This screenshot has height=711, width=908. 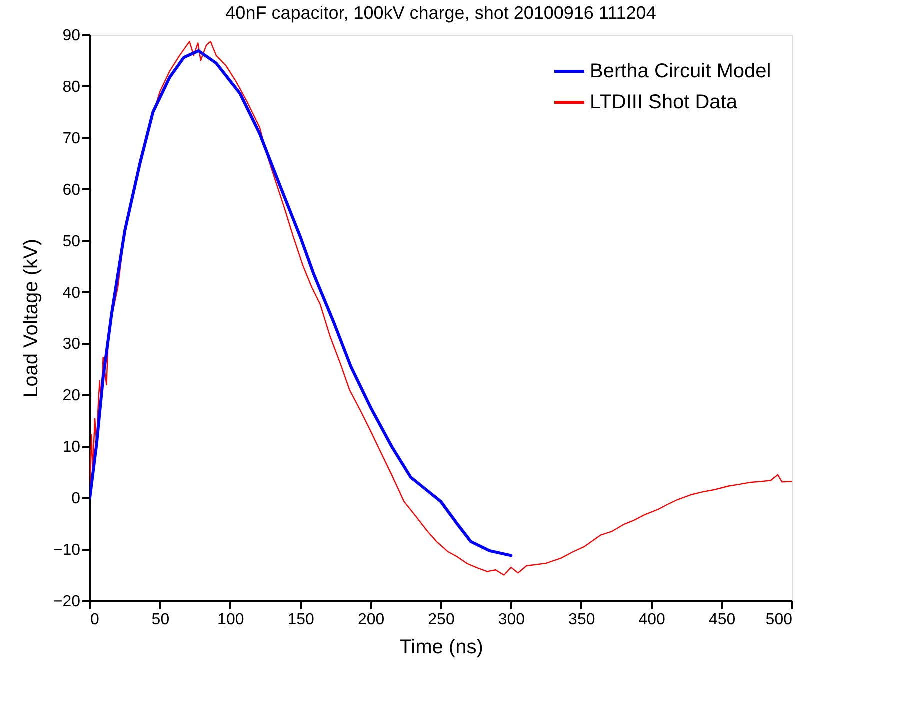 I want to click on x-tick-label: 200, so click(x=371, y=620).